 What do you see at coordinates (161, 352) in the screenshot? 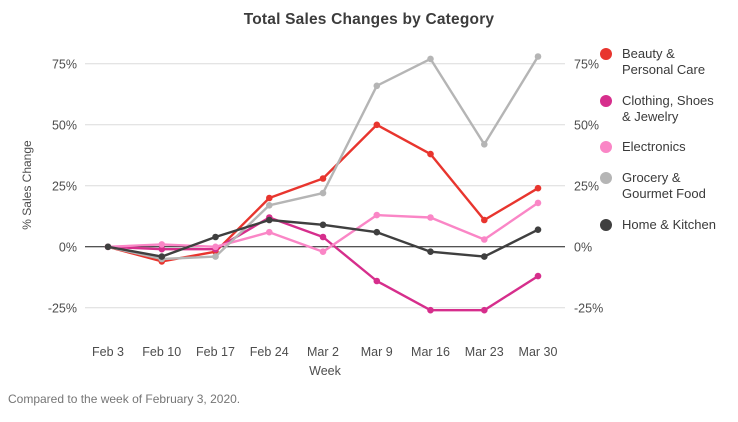
I see `x-tick-label: Feb 10` at bounding box center [161, 352].